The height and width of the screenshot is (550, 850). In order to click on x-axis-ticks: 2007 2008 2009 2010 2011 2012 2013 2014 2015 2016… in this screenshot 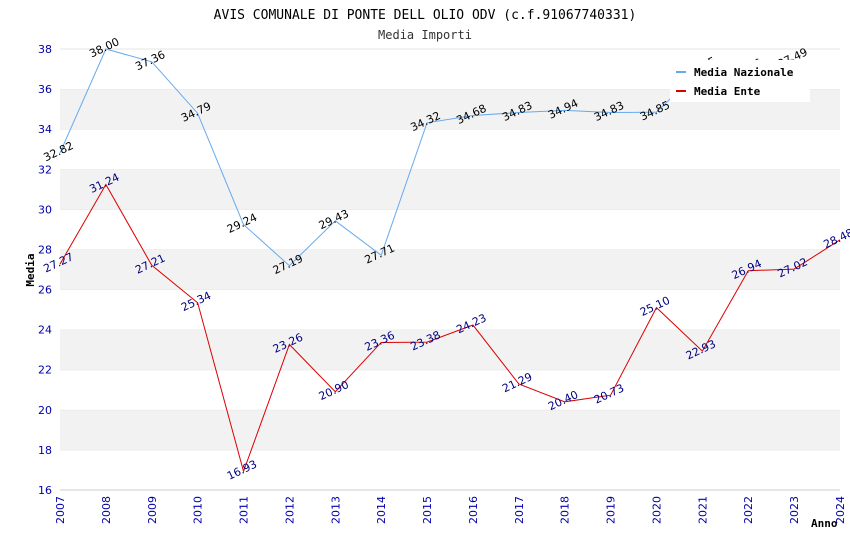, I will do `click(450, 510)`.